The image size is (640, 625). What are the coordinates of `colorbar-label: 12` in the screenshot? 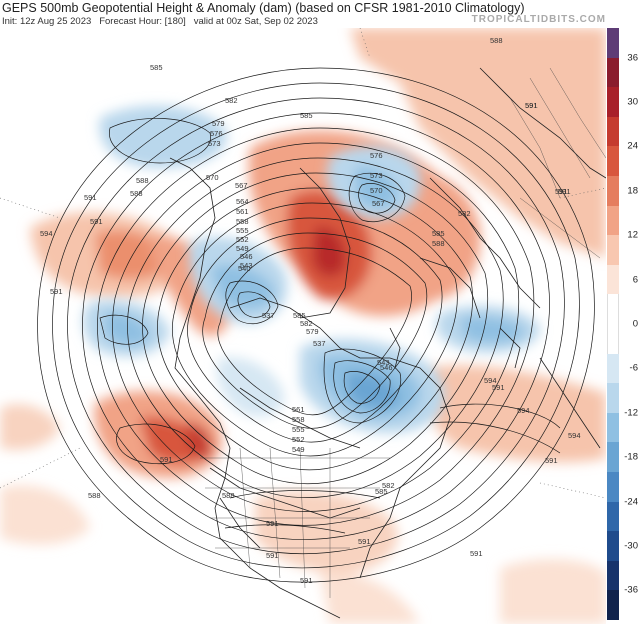 It's located at (632, 235).